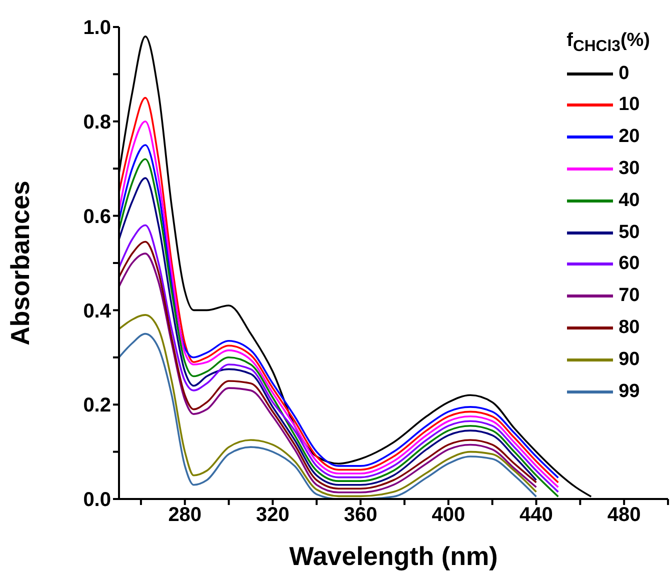 The image size is (670, 581). Describe the element at coordinates (629, 328) in the screenshot. I see `legend-label: 80` at that location.